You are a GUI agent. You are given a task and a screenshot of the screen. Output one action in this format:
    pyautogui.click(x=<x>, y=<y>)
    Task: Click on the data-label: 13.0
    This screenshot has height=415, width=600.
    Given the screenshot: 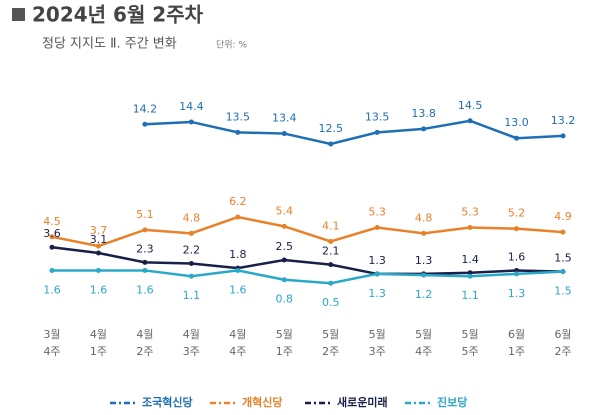 What is the action you would take?
    pyautogui.click(x=516, y=122)
    